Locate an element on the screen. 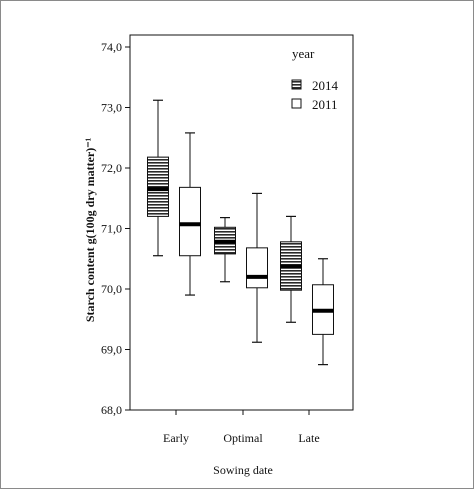 This screenshot has width=474, height=489. legend: year 2014 2011 is located at coordinates (315, 79).